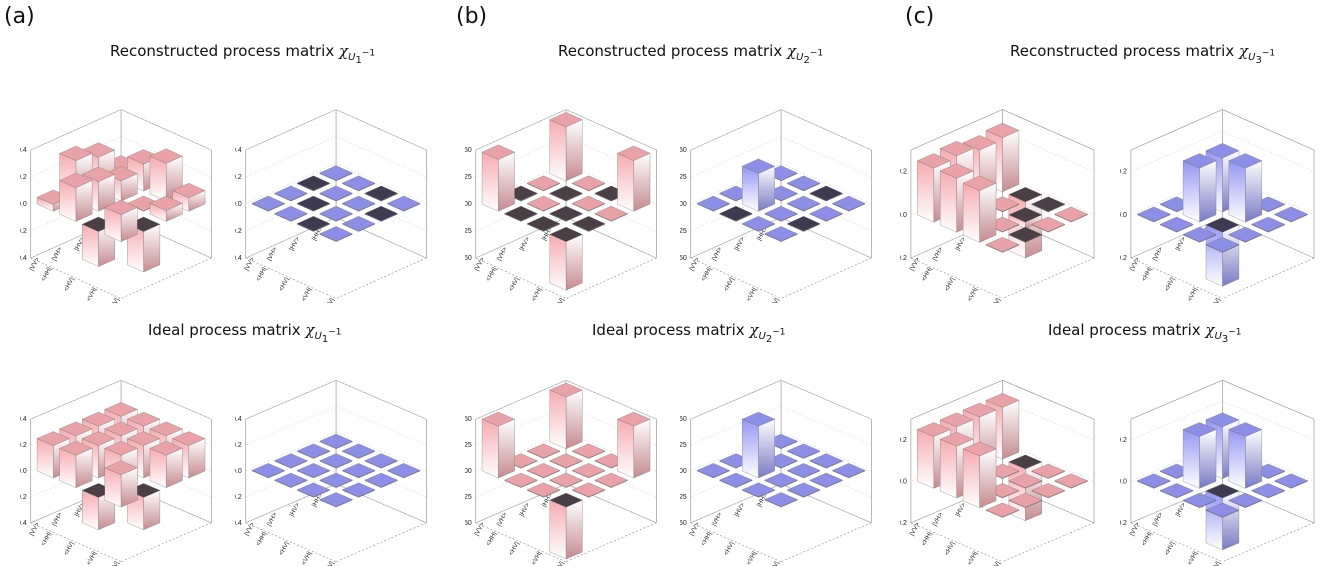 The width and height of the screenshot is (1343, 566). I want to click on z-tick-label: 0.50, so click(468, 419).